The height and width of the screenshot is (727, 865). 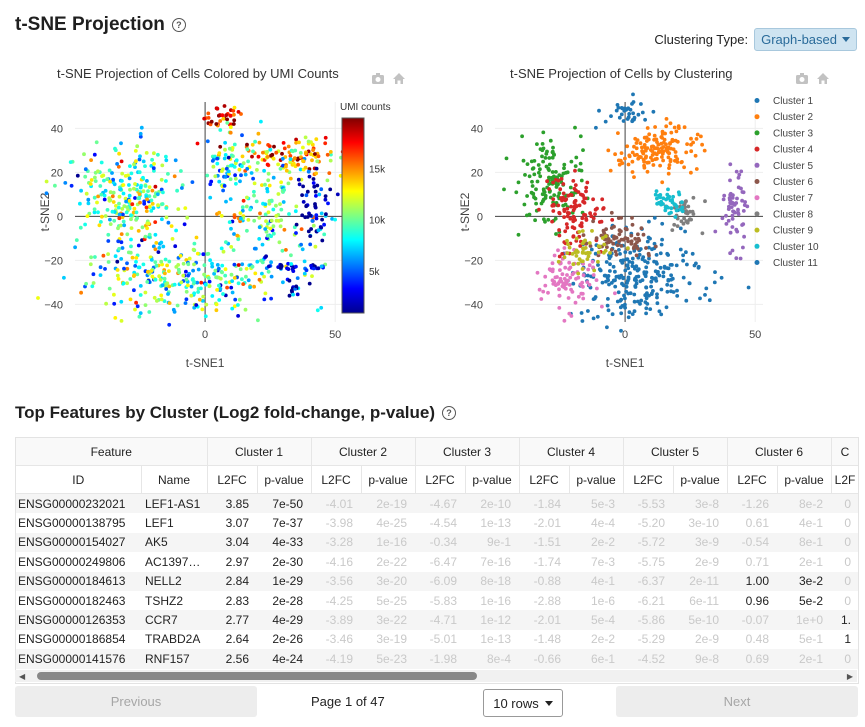 I want to click on legend-item: Cluster 6, so click(x=784, y=182).